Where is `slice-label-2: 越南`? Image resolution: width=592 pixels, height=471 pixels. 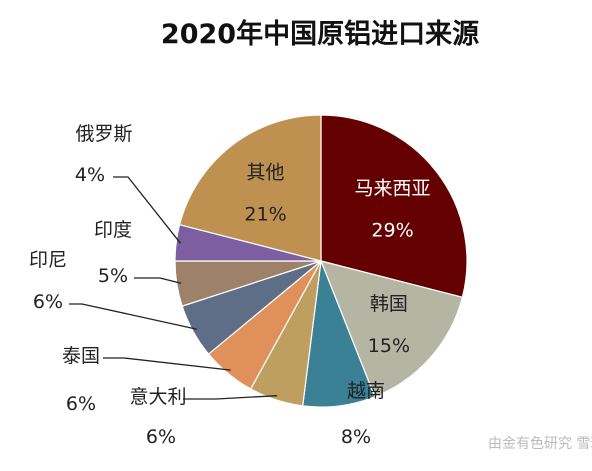
slice-label-2: 越南 is located at coordinates (366, 391).